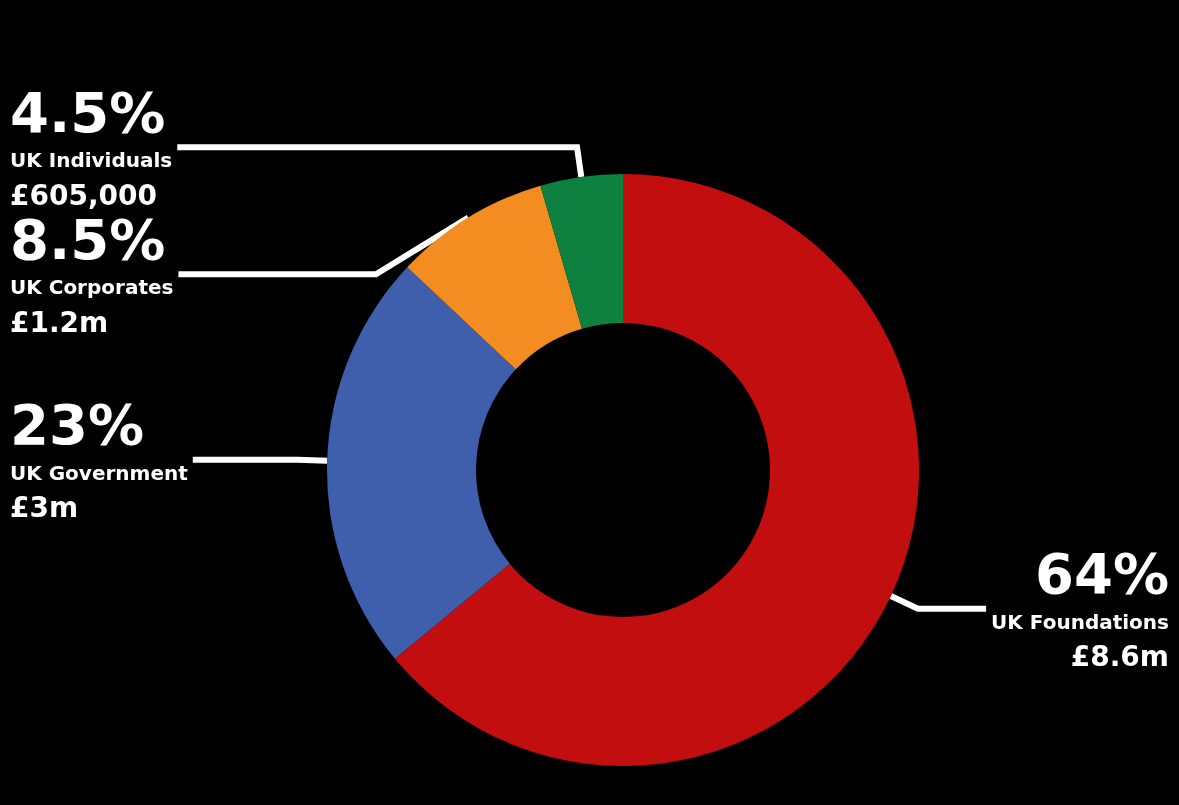 This screenshot has height=805, width=1179. I want to click on data-label: 4.5%, so click(88, 112).